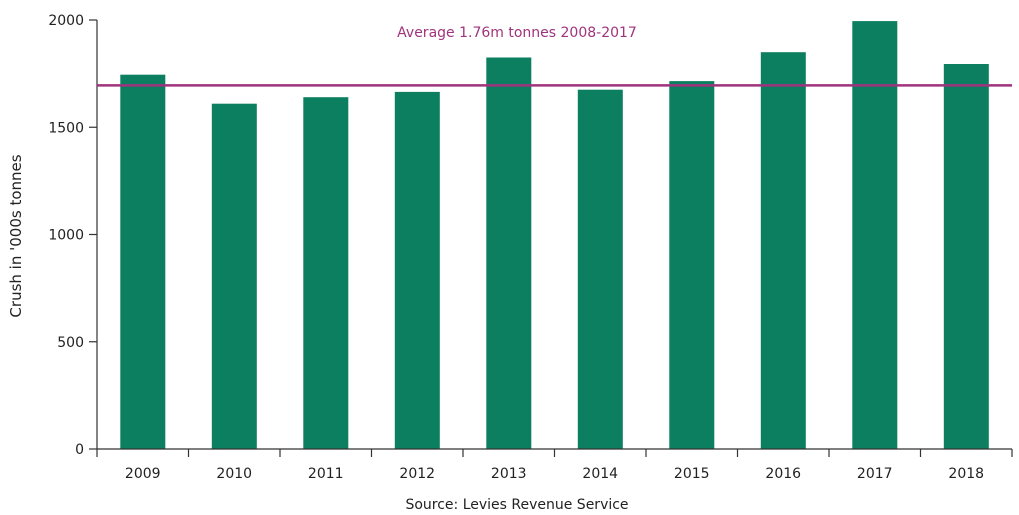 The height and width of the screenshot is (515, 1019). Describe the element at coordinates (509, 474) in the screenshot. I see `x-tick-label: 2013` at that location.